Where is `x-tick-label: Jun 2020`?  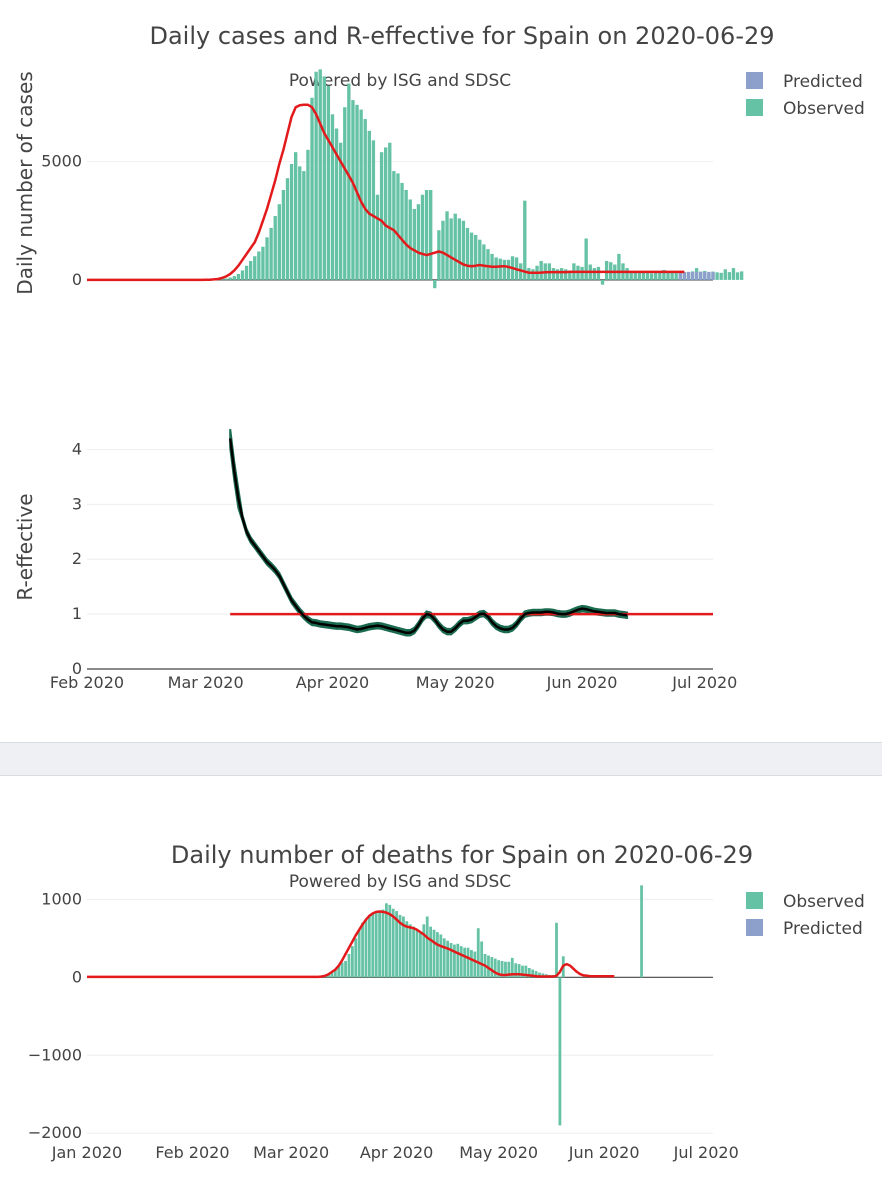
x-tick-label: Jun 2020 is located at coordinates (604, 1152).